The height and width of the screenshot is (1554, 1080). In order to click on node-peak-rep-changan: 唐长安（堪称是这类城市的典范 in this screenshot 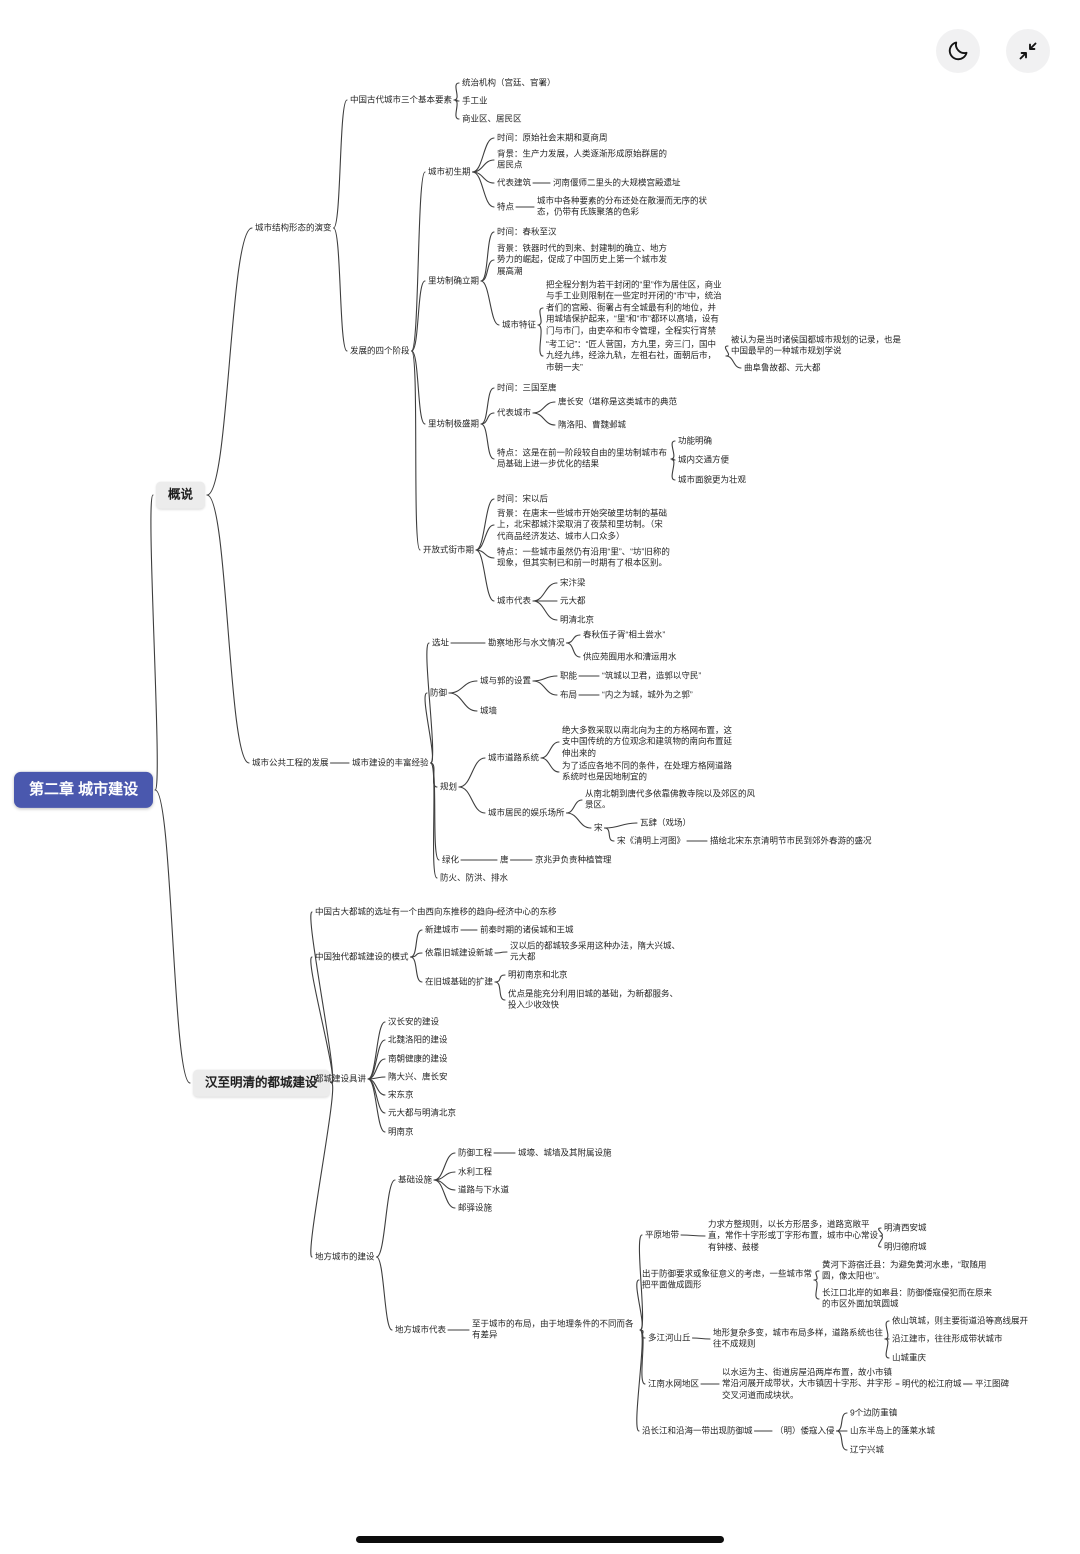, I will do `click(618, 401)`.